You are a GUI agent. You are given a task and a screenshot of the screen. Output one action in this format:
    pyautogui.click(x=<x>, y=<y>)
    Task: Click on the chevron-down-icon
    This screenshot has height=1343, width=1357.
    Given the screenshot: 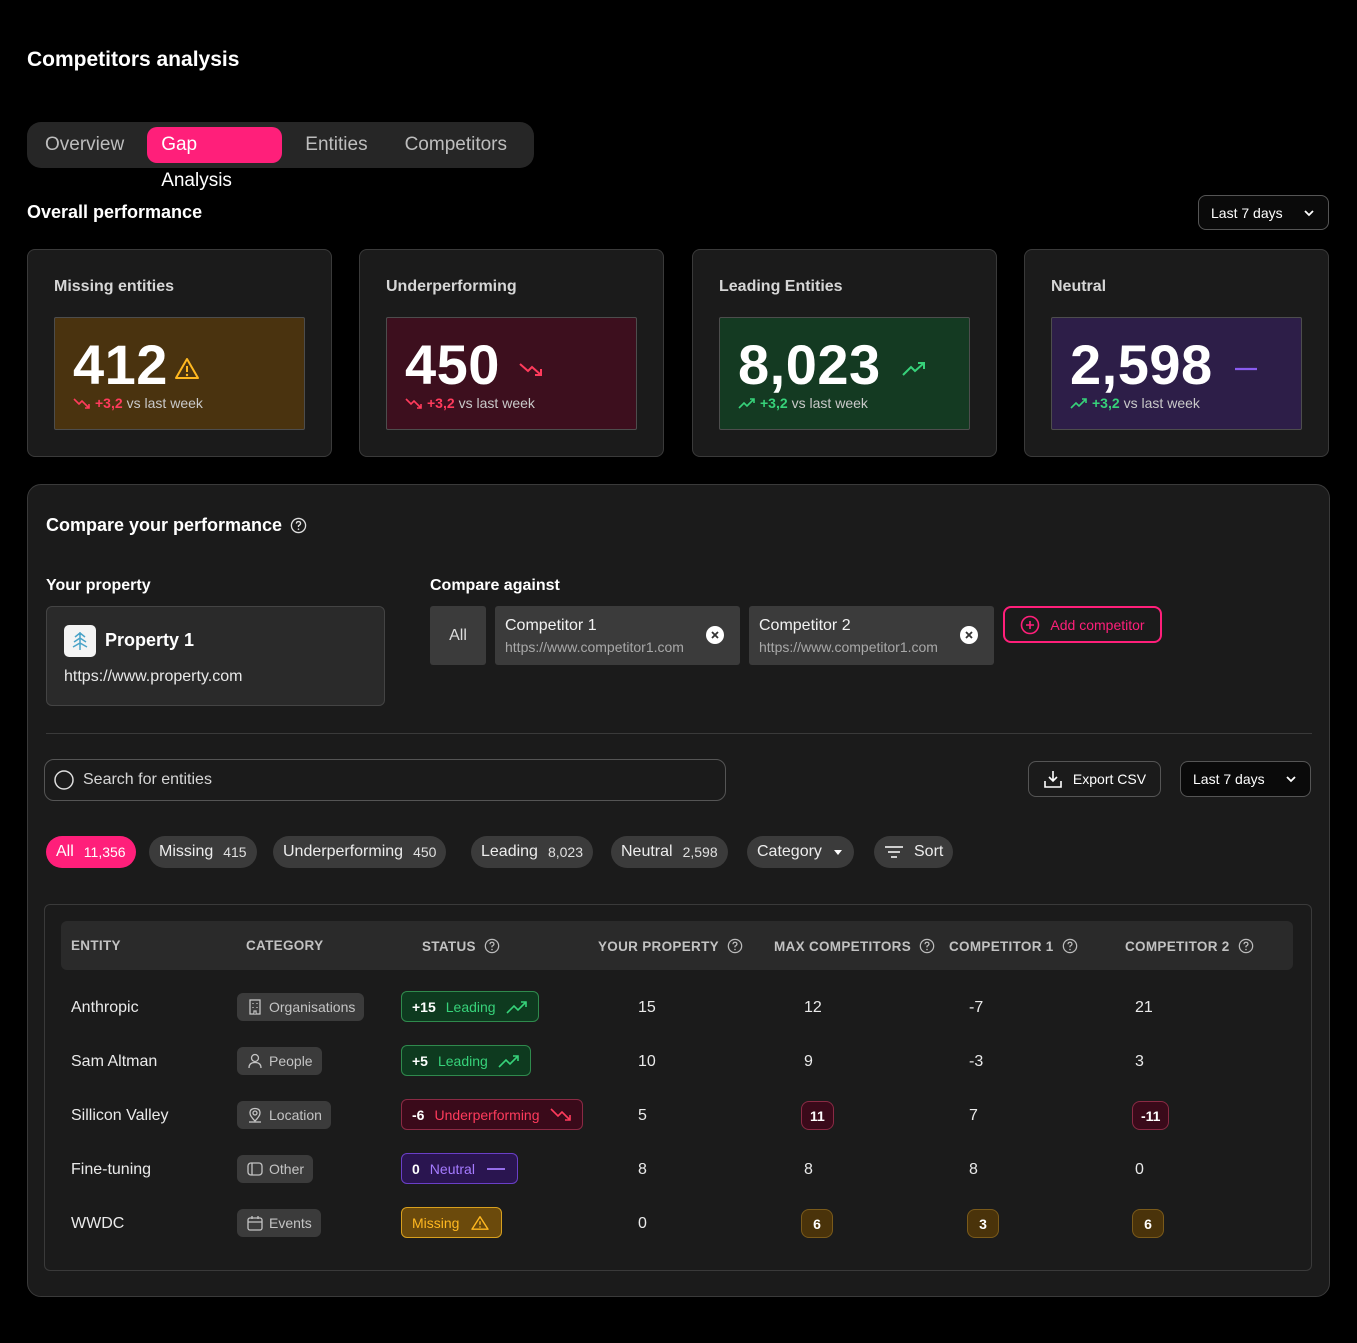 What is the action you would take?
    pyautogui.click(x=1309, y=212)
    